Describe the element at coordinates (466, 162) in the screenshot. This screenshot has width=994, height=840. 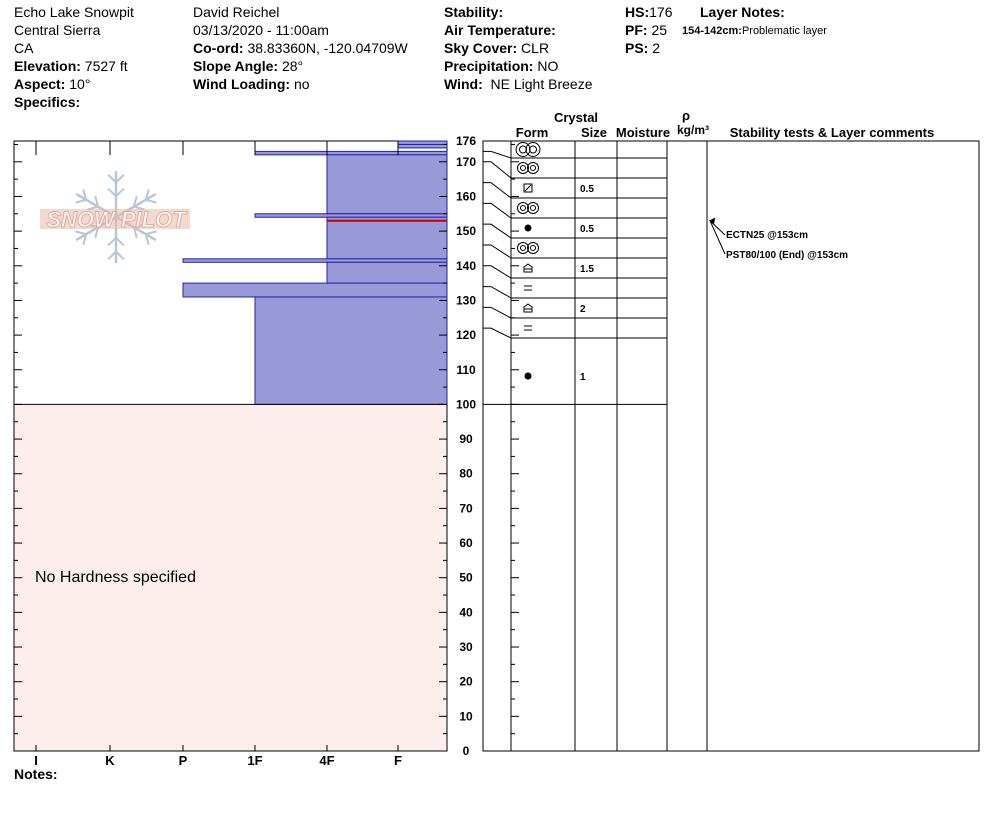
I see `depth-tick-label: 170` at that location.